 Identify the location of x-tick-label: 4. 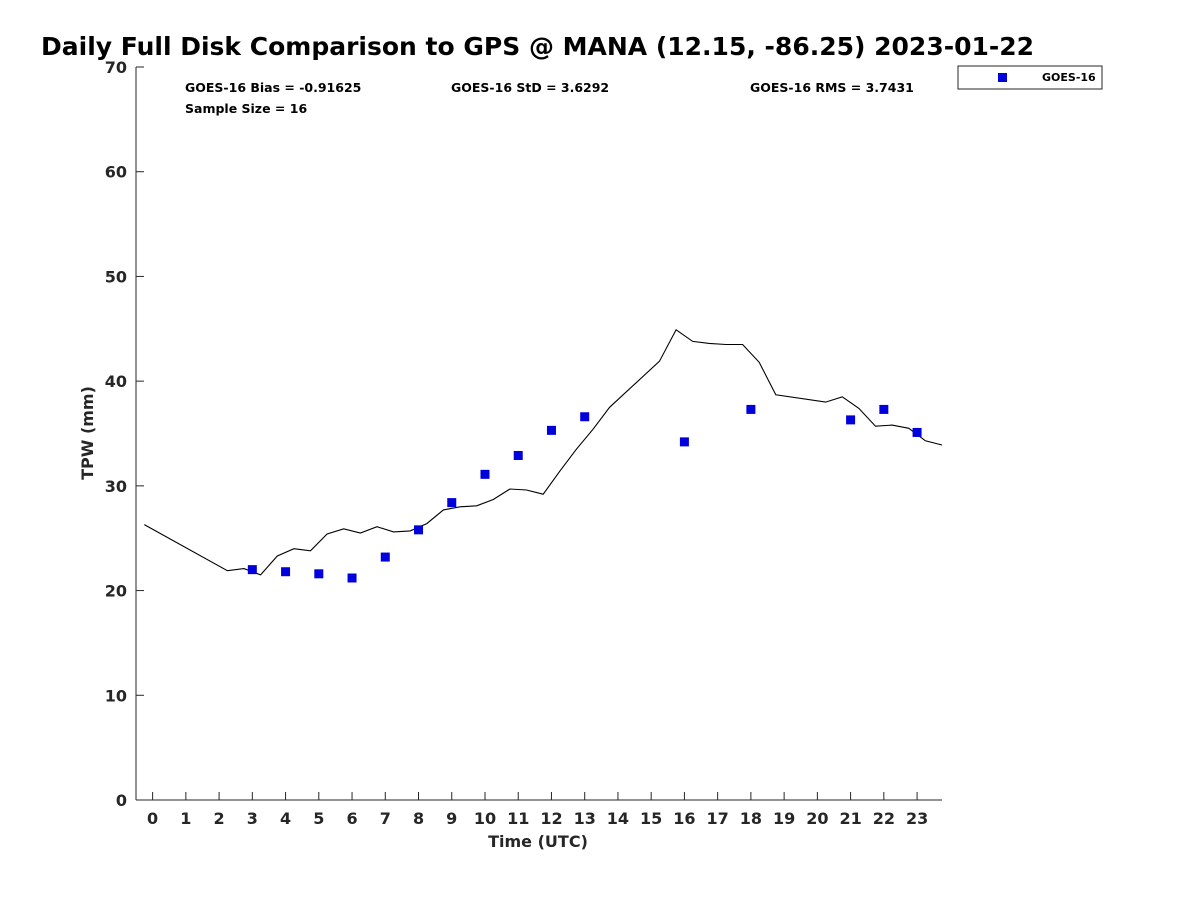
(285, 818).